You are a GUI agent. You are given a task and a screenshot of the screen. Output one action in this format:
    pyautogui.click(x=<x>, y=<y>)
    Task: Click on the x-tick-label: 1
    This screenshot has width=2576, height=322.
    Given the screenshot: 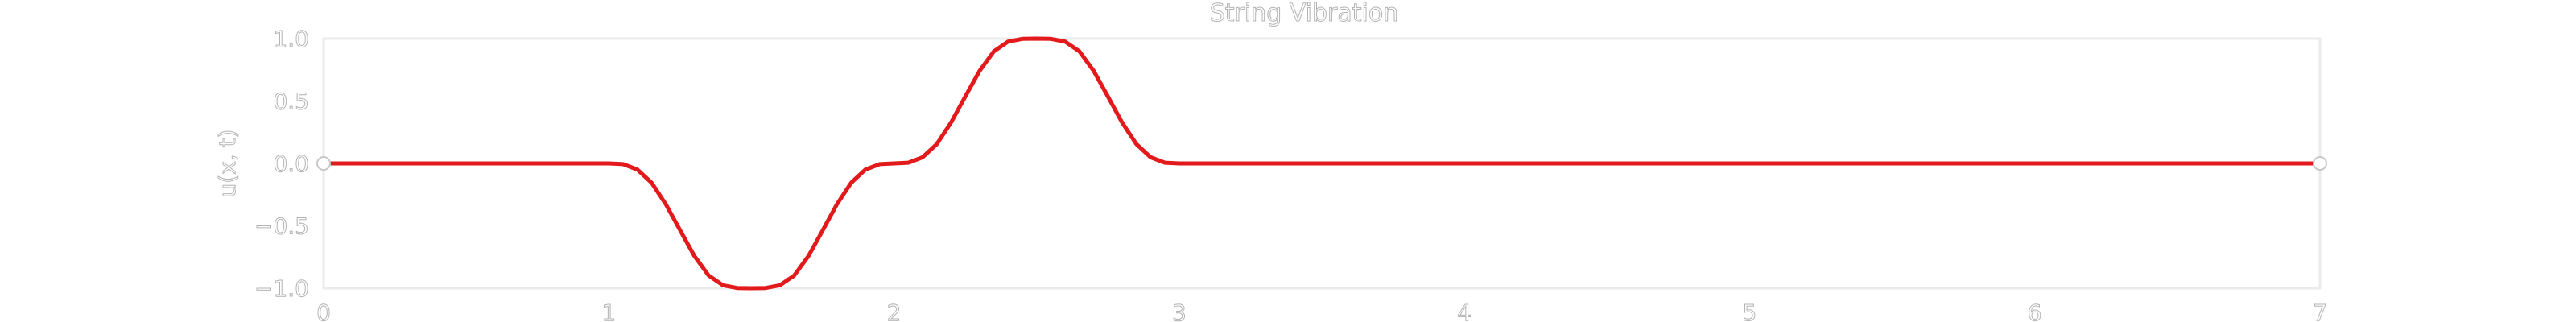 What is the action you would take?
    pyautogui.click(x=608, y=310)
    